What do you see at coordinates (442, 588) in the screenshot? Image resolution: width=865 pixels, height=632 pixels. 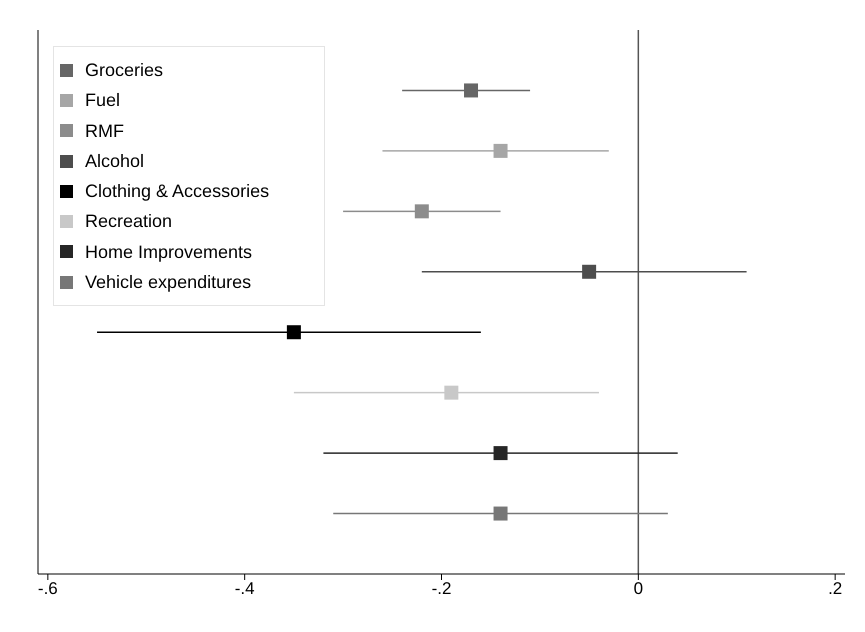 I see `x-tick-label: -.2` at bounding box center [442, 588].